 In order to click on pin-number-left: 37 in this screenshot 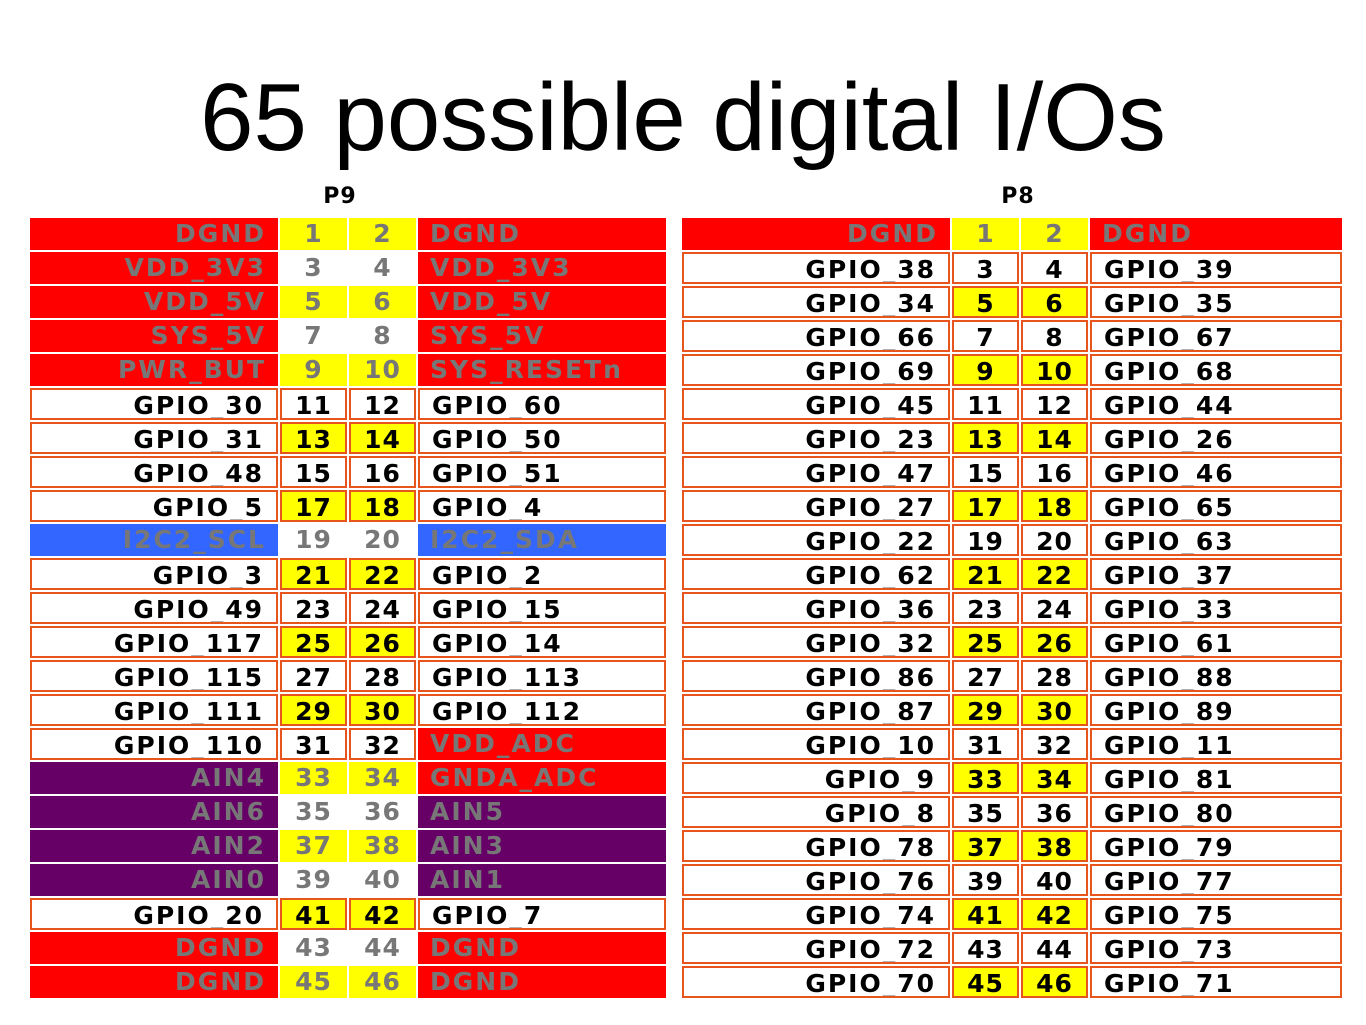, I will do `click(313, 846)`.